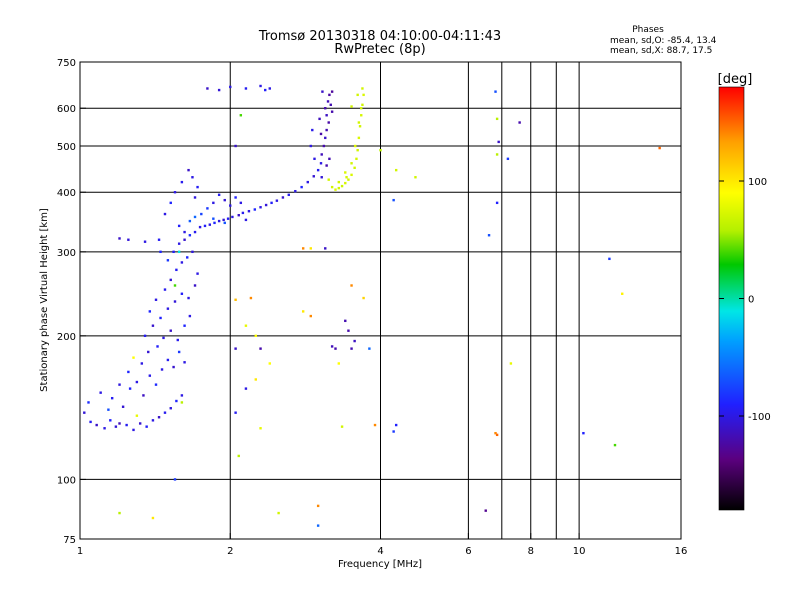  What do you see at coordinates (751, 300) in the screenshot?
I see `colorbar-tick-label: 0` at bounding box center [751, 300].